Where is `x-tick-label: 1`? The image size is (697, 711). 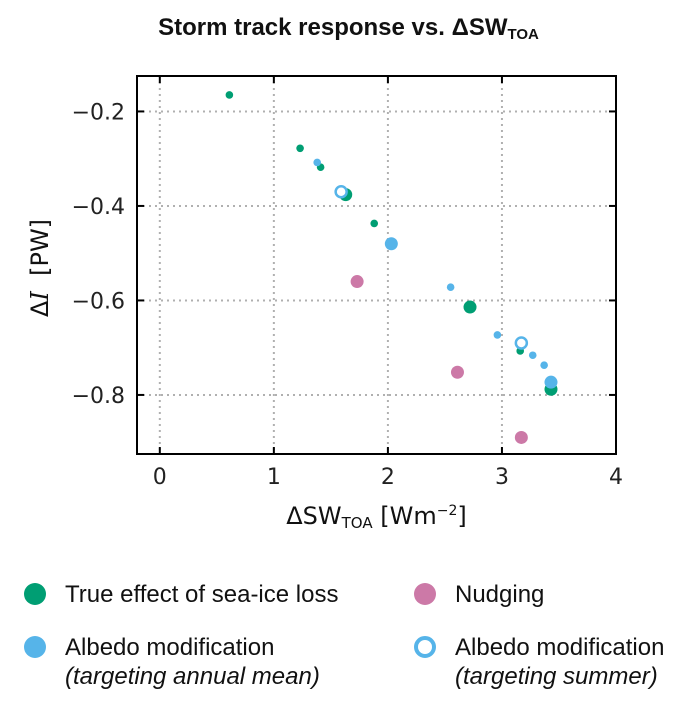 x-tick-label: 1 is located at coordinates (274, 477).